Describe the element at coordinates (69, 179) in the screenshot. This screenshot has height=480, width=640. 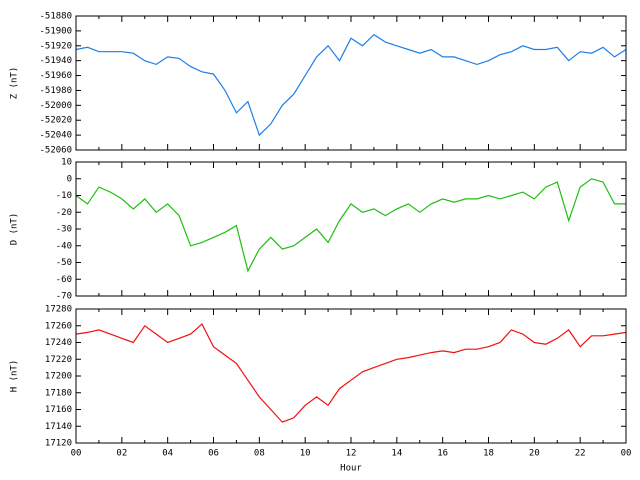
I see `y-tick-label: 0` at that location.